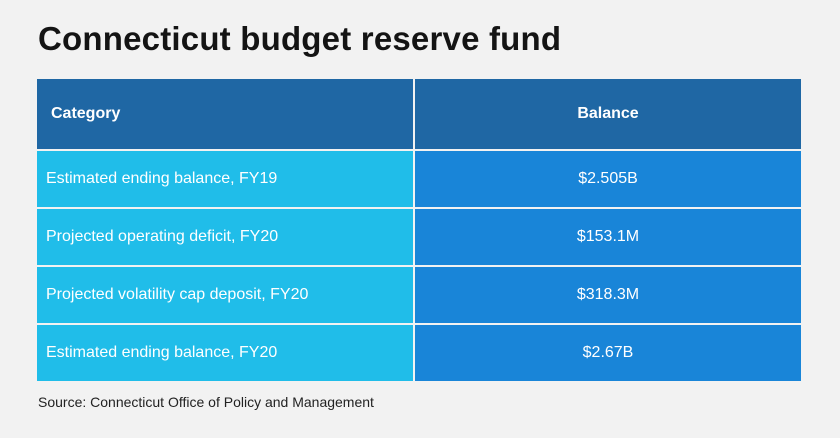 The image size is (840, 438). What do you see at coordinates (225, 353) in the screenshot?
I see `category-cell: Estimated ending balance, FY20` at bounding box center [225, 353].